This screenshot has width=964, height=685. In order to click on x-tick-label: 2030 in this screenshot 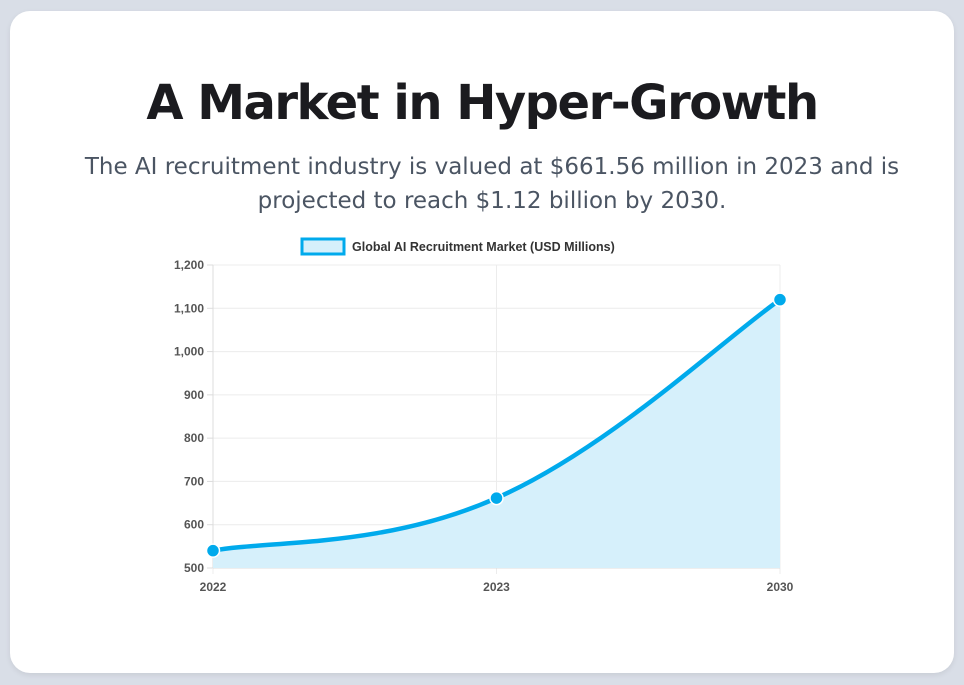, I will do `click(780, 587)`.